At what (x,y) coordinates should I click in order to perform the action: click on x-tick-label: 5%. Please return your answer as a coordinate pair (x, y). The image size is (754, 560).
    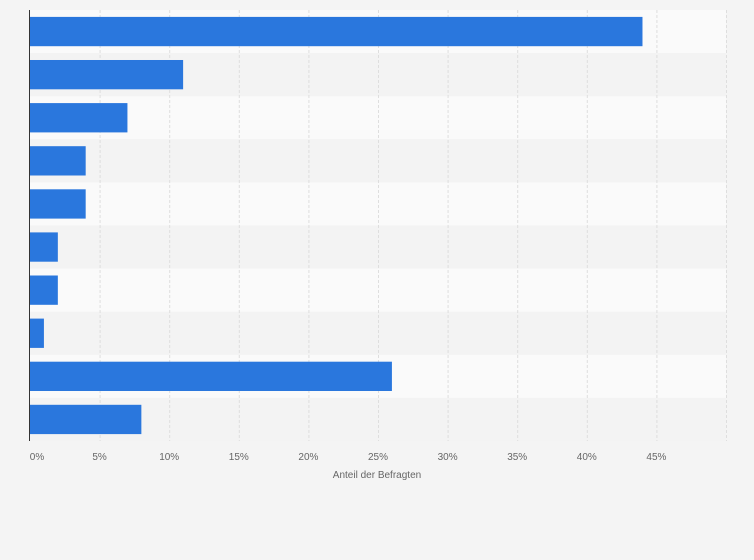
    Looking at the image, I should click on (99, 457).